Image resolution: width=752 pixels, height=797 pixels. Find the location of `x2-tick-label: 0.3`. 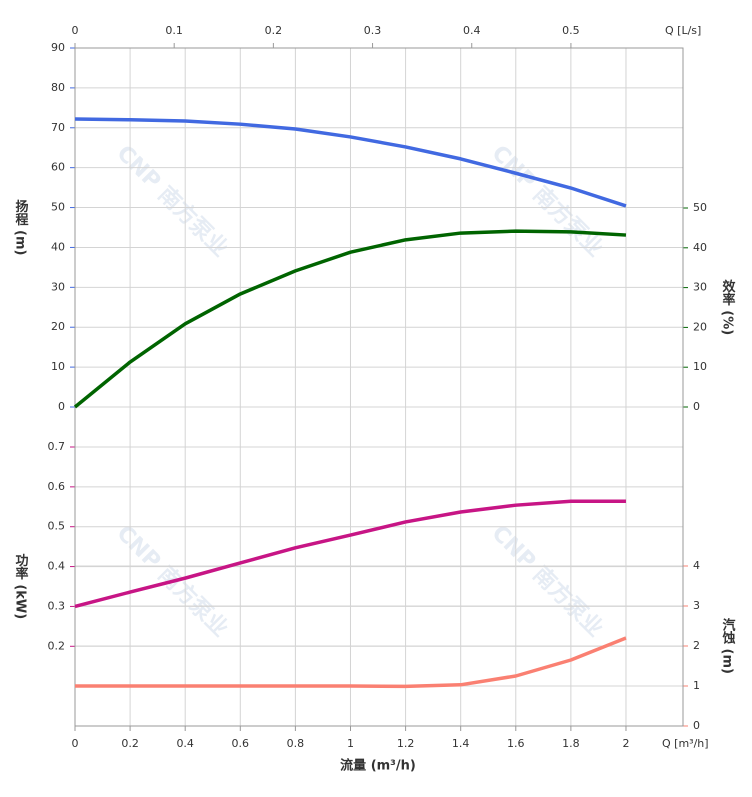

x2-tick-label: 0.3 is located at coordinates (373, 30).